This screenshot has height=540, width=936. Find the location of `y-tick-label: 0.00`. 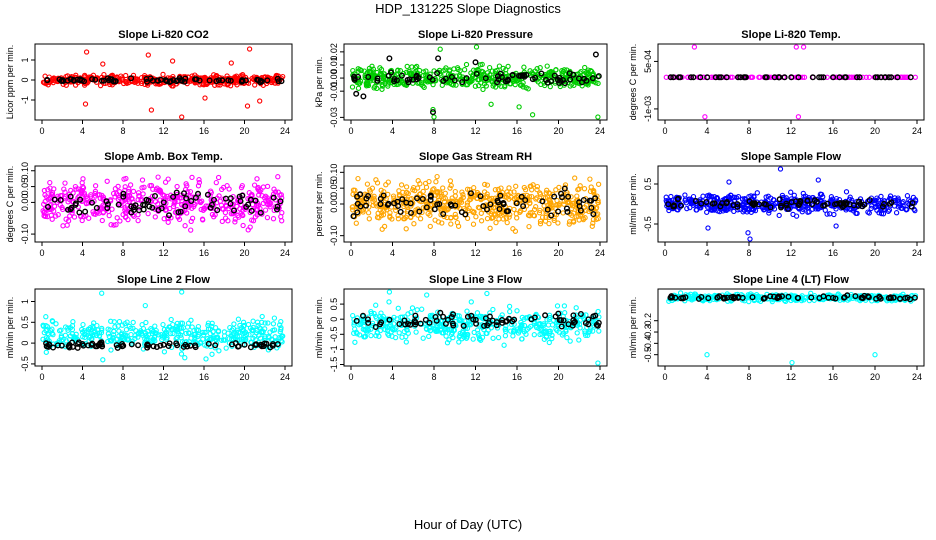

y-tick-label: 0.00 is located at coordinates (25, 203).